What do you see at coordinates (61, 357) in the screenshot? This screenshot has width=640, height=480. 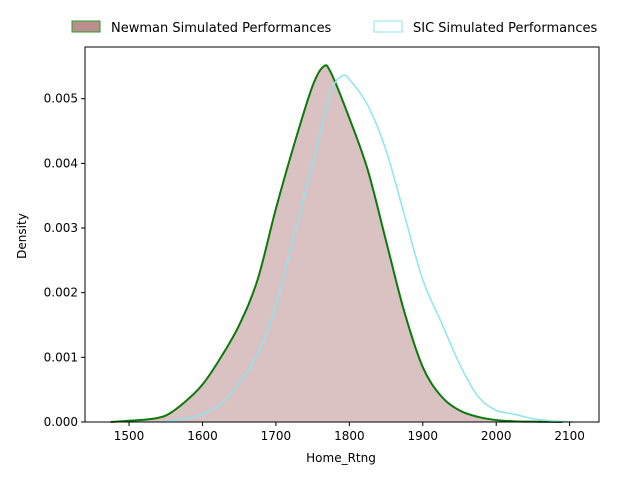 I see `y-tick-label: 0.001` at bounding box center [61, 357].